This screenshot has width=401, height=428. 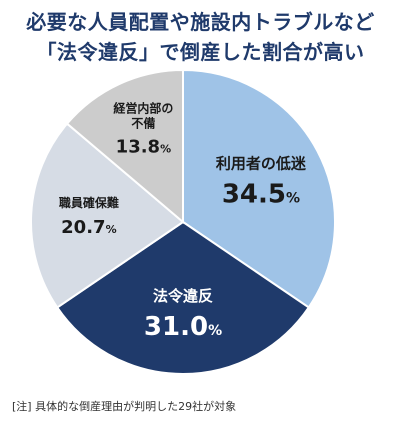 What do you see at coordinates (143, 146) in the screenshot?
I see `slice-value-4: 13.8%` at bounding box center [143, 146].